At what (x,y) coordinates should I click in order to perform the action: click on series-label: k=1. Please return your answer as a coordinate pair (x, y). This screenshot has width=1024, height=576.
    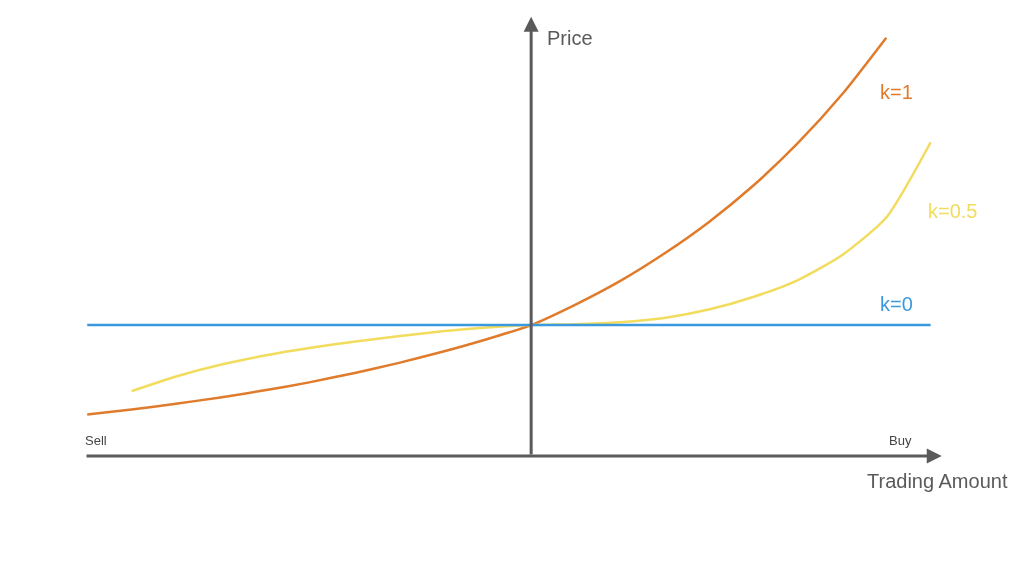
    Looking at the image, I should click on (896, 92).